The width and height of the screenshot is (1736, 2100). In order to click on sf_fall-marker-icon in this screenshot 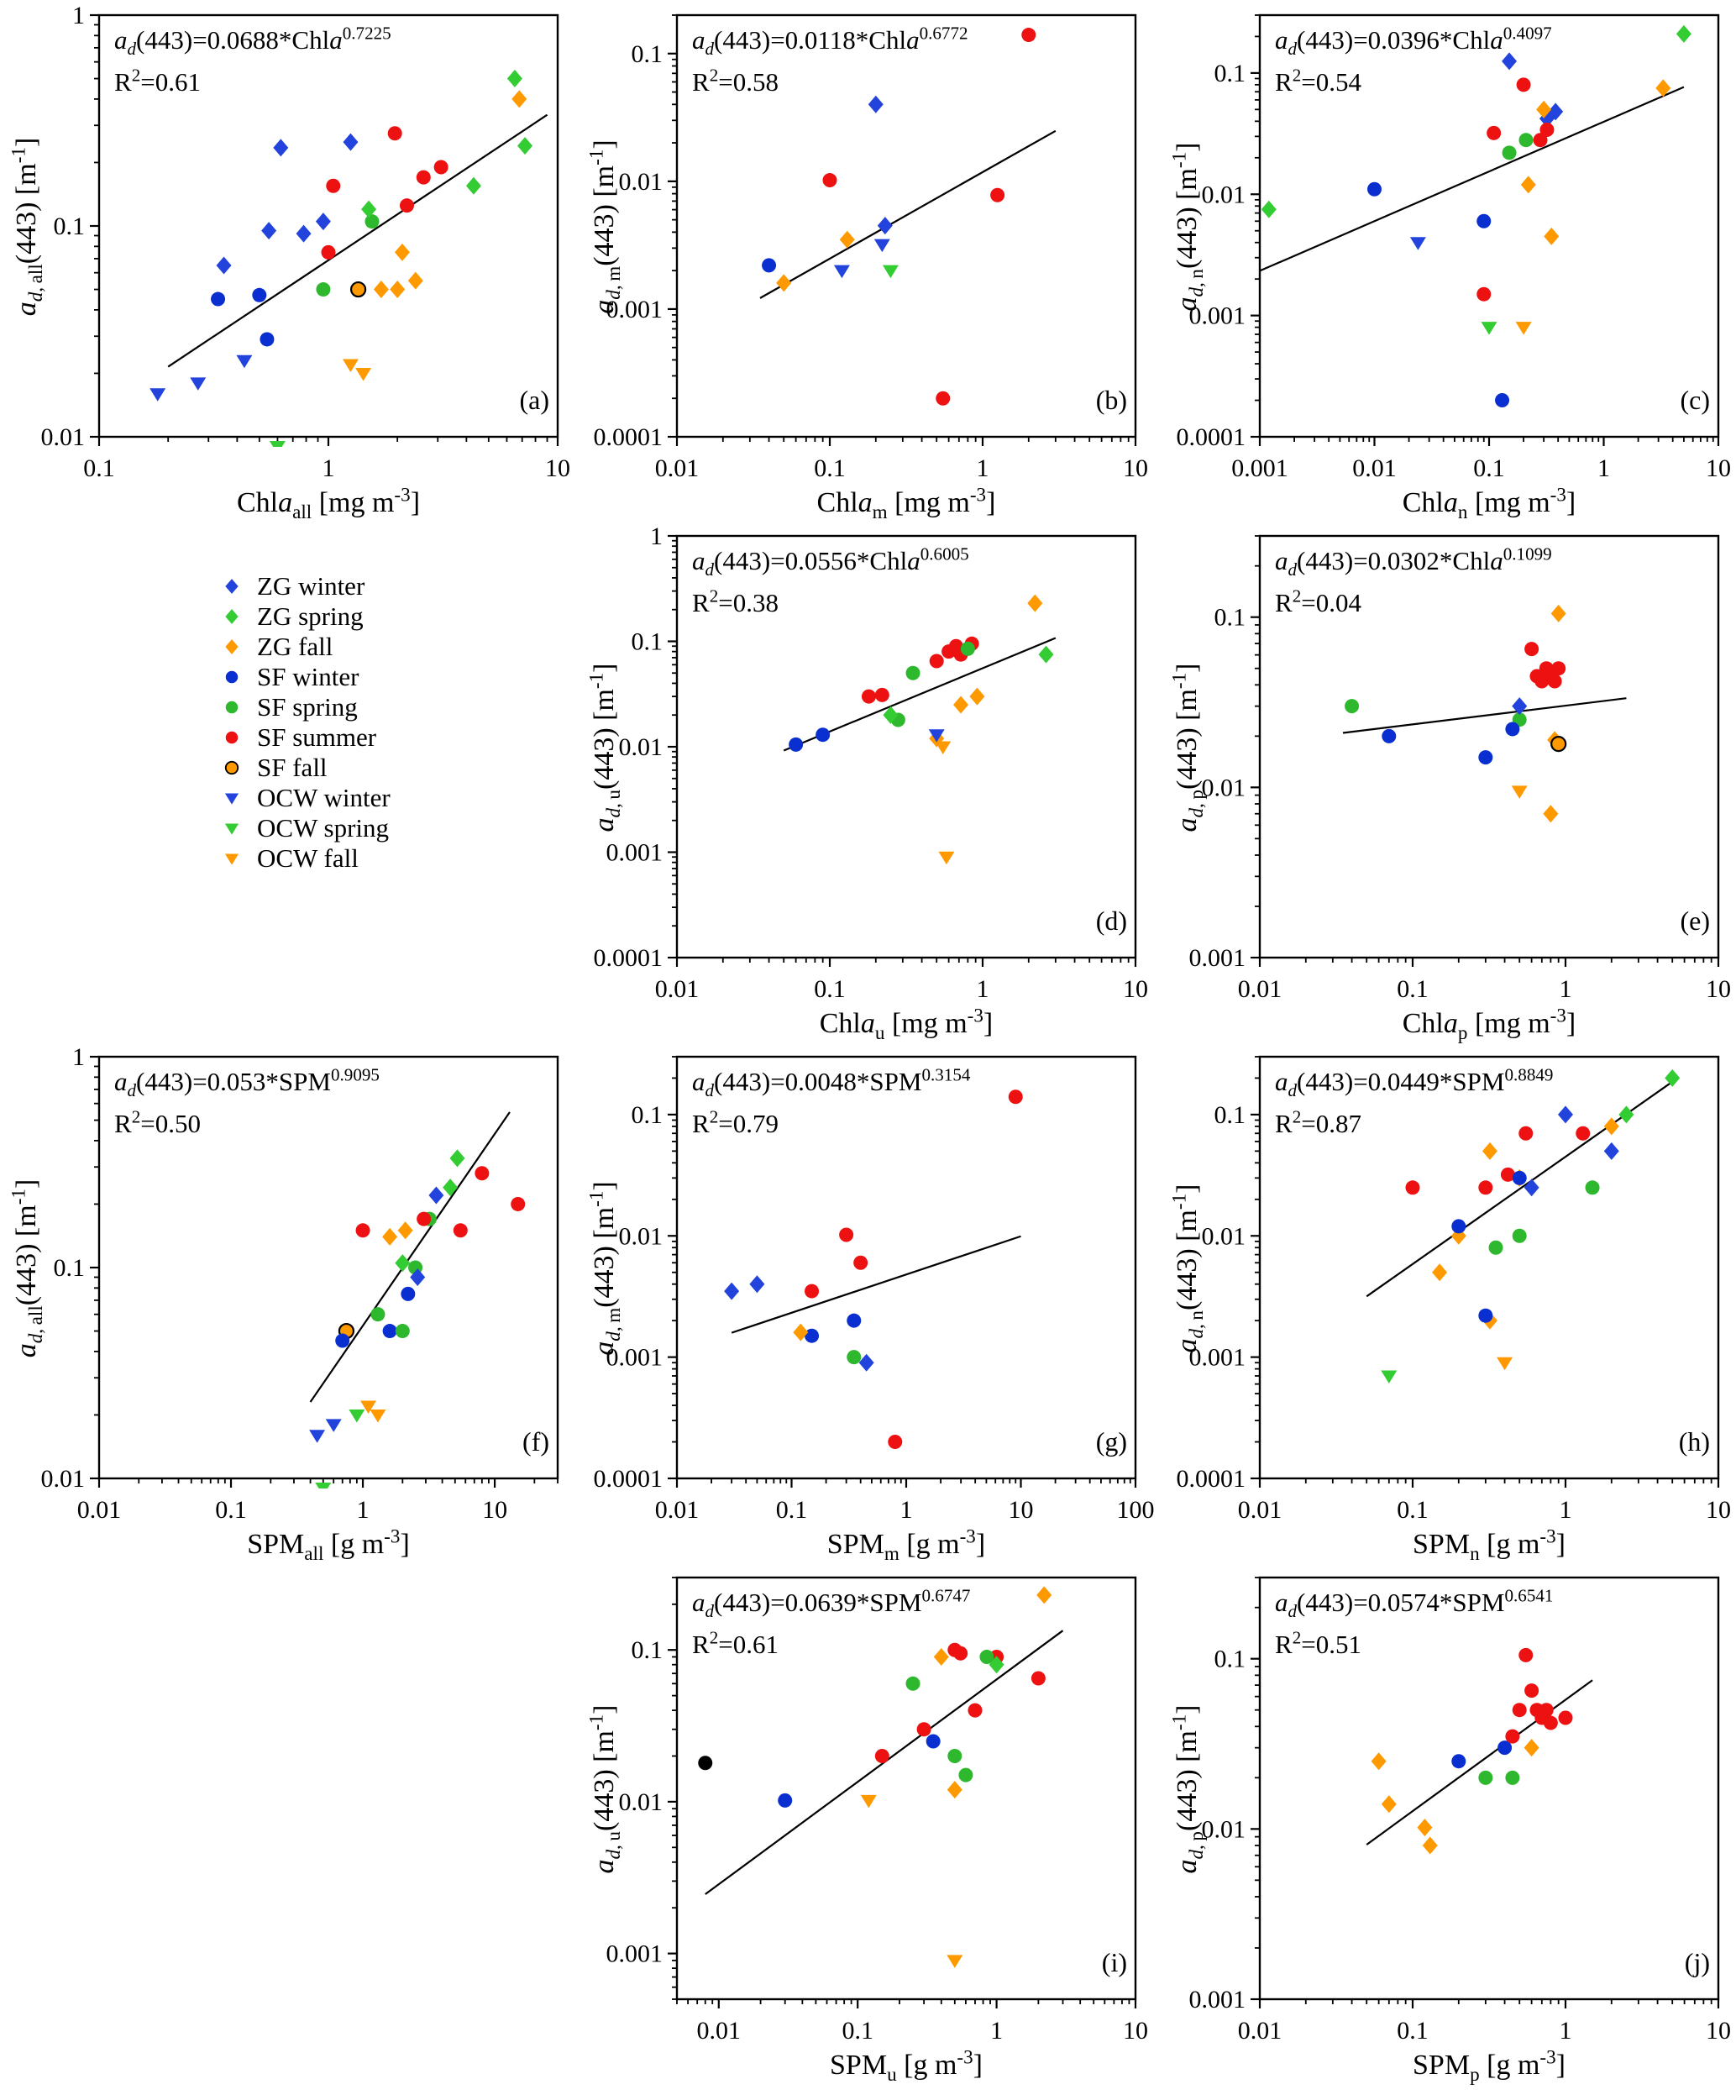, I will do `click(231, 767)`.